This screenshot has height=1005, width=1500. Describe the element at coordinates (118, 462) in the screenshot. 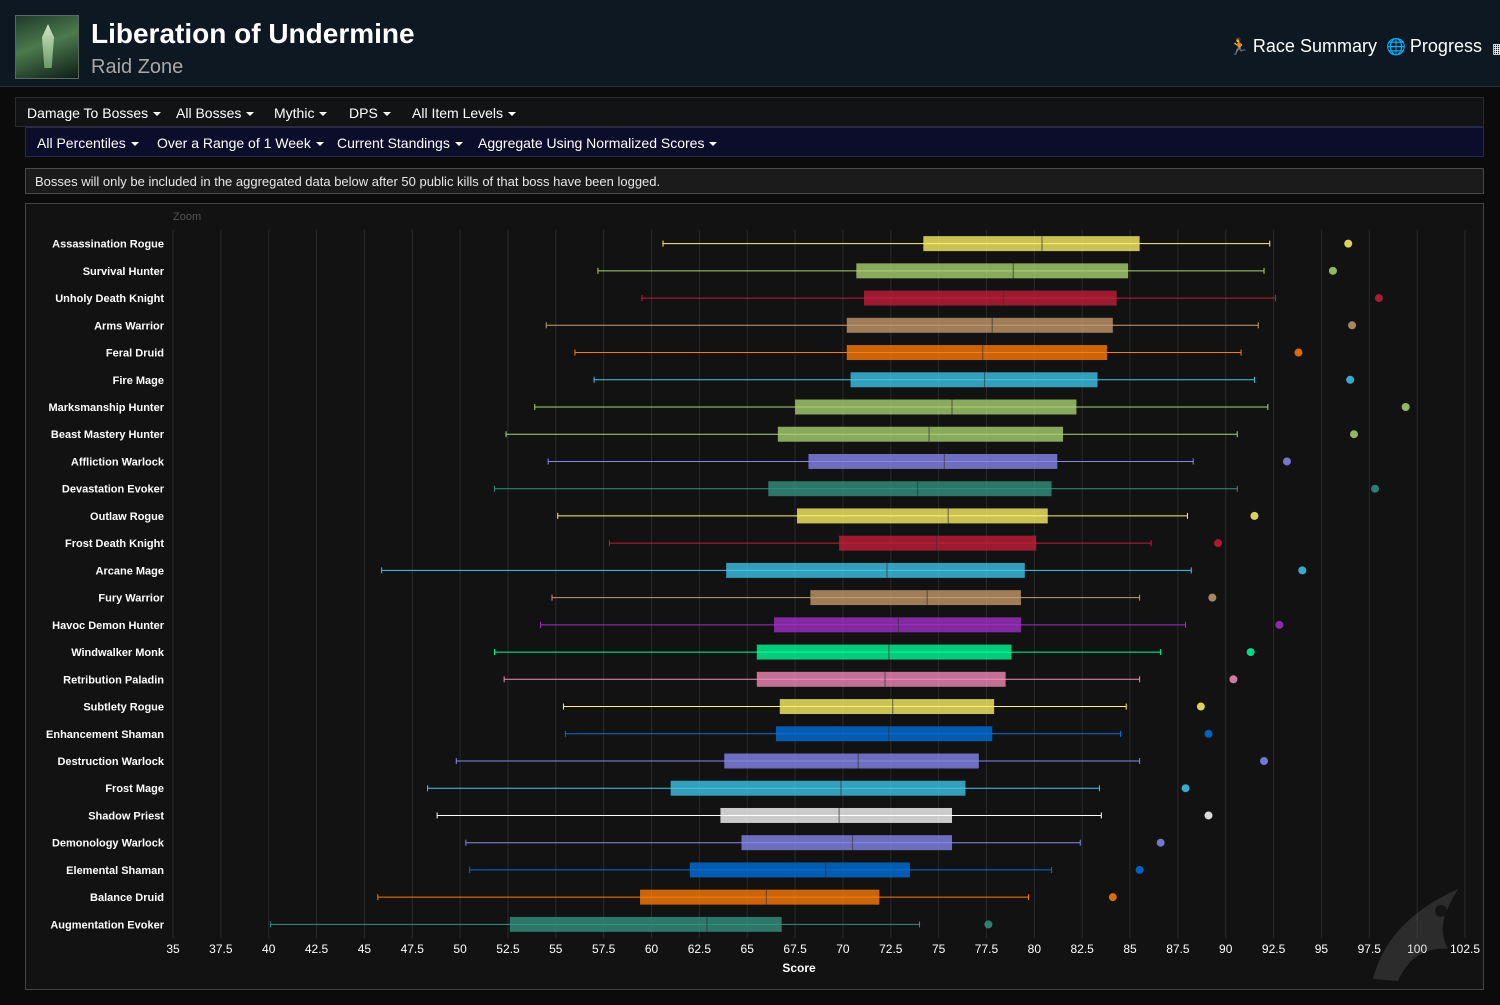

I see `category-label: Affliction Warlock` at that location.